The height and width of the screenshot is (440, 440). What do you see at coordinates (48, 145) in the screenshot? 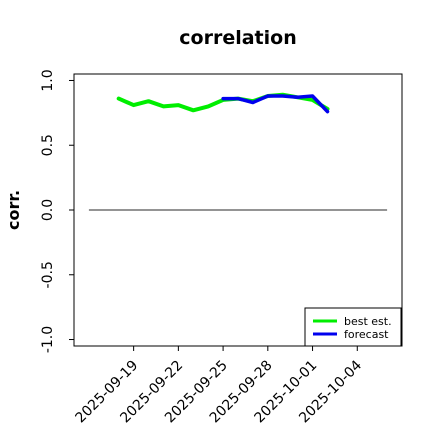
I see `y-tick-label: 0.5` at bounding box center [48, 145].